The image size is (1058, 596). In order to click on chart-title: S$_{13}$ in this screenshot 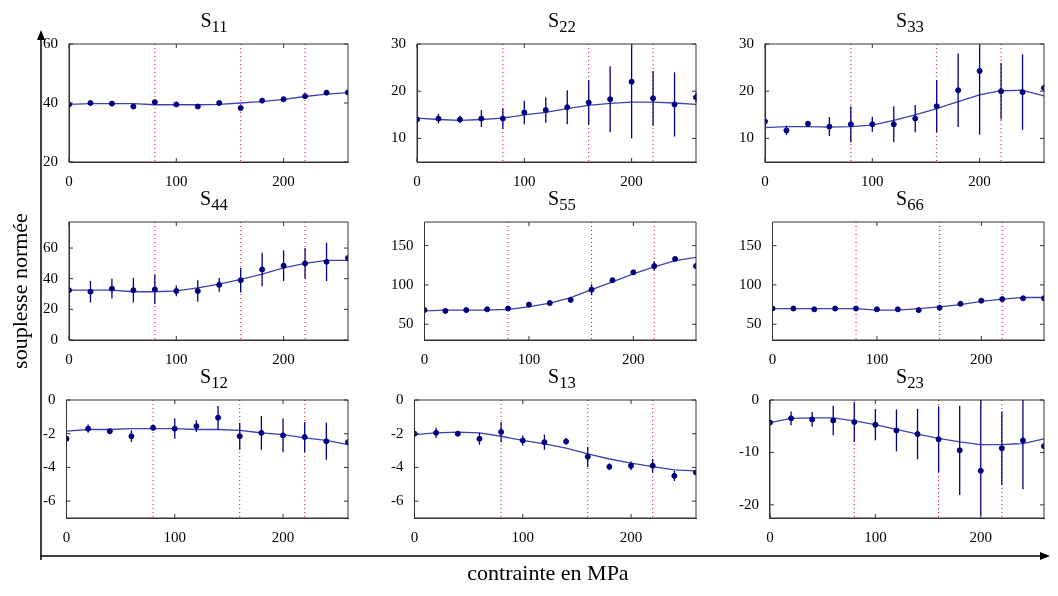, I will do `click(562, 378)`.